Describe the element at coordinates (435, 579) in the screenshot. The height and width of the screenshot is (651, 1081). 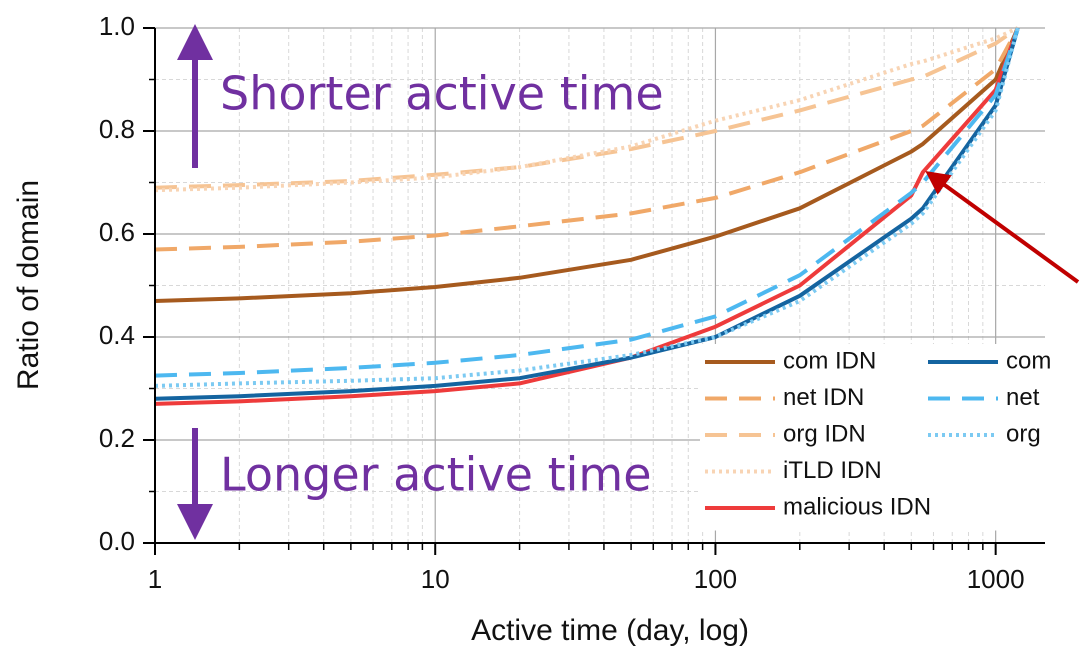
I see `x-tick-label: 10` at that location.